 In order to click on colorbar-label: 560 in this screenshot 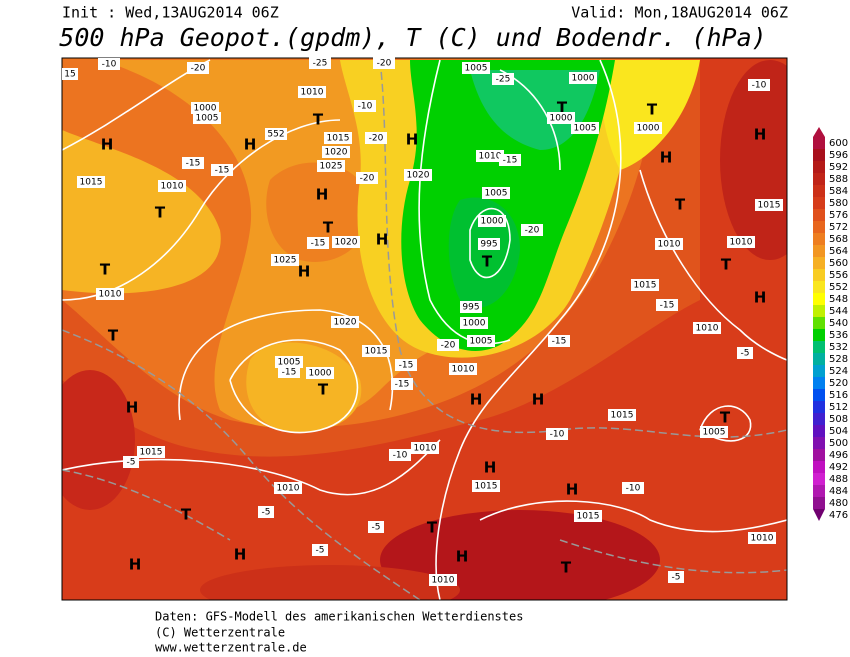, I will do `click(838, 263)`.